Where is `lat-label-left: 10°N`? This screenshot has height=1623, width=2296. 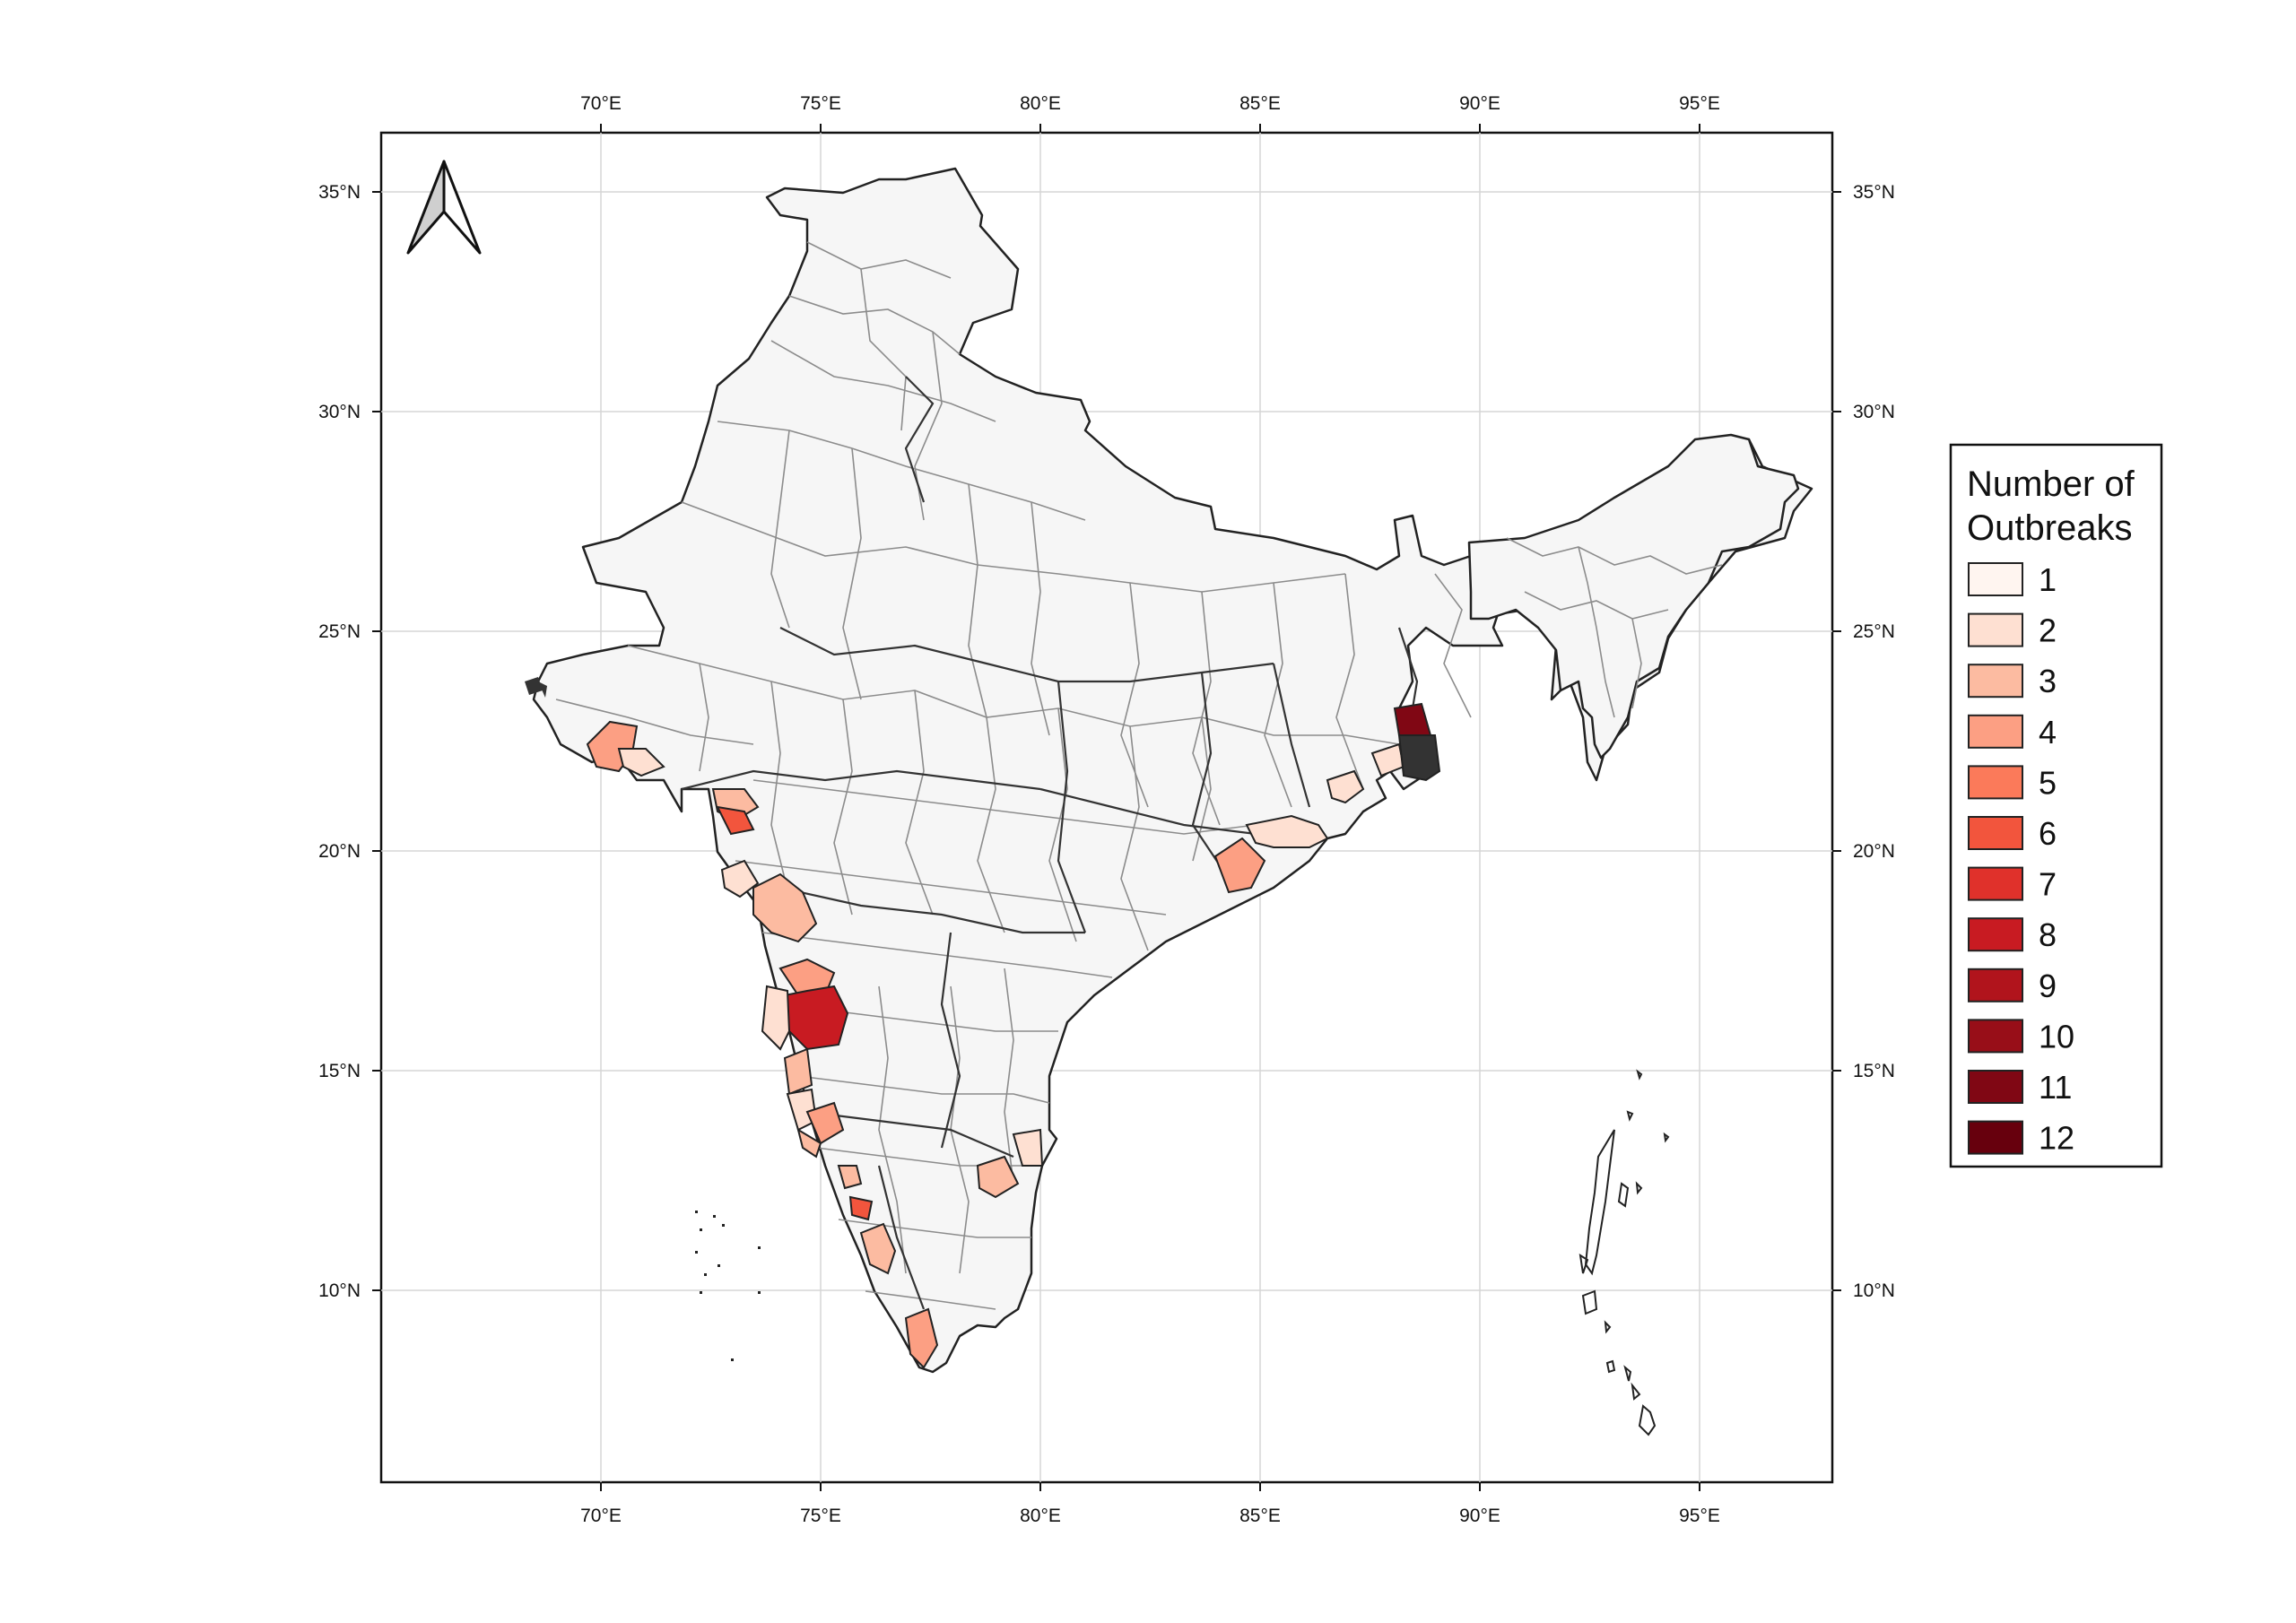
lat-label-left: 10°N is located at coordinates (339, 1290).